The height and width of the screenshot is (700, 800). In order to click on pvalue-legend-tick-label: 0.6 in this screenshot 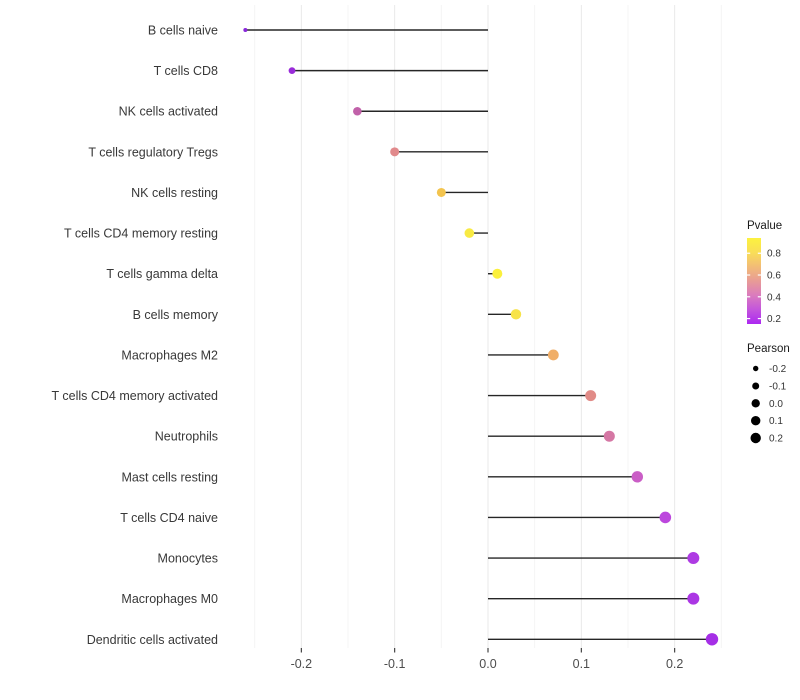, I will do `click(774, 276)`.